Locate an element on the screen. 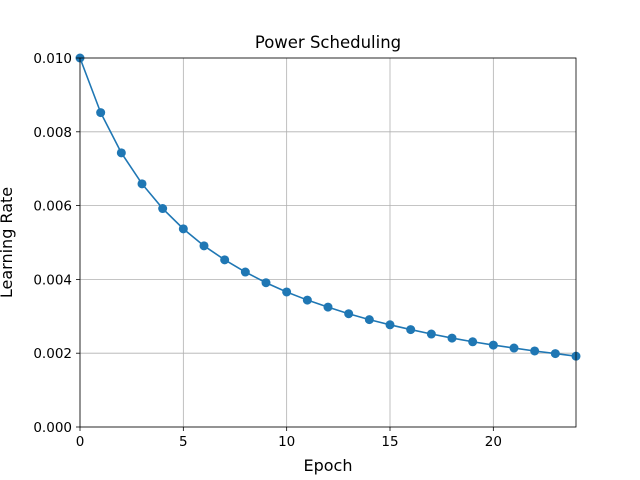 The image size is (640, 480). x-tick-label: 0 is located at coordinates (80, 442).